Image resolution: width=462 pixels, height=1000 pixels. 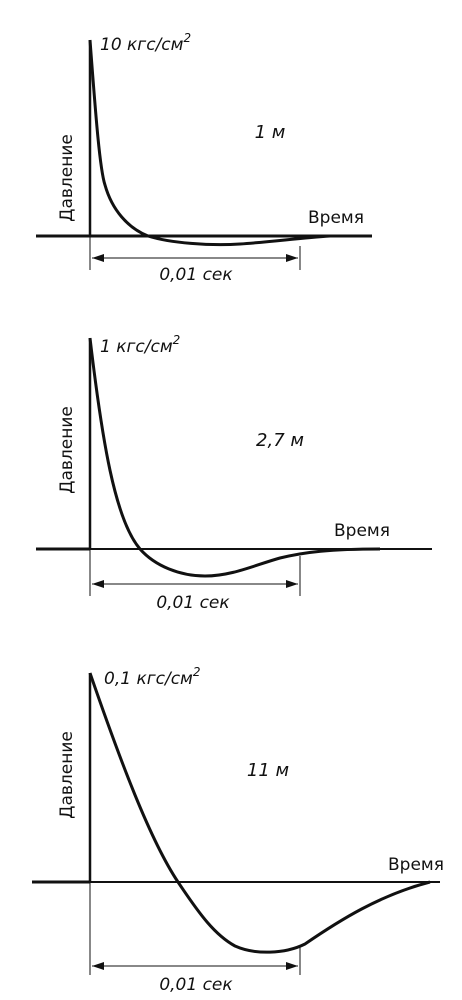 What do you see at coordinates (140, 345) in the screenshot?
I see `peak-pressure-label: 1 кгс/см2` at bounding box center [140, 345].